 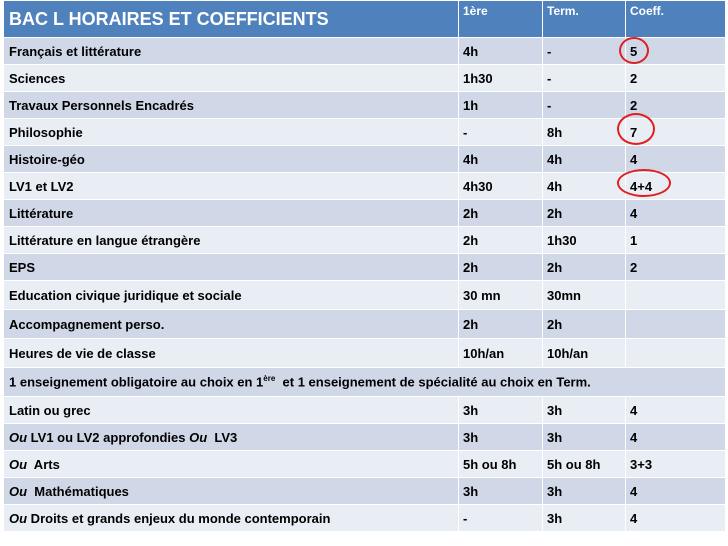 I want to click on first-year-cell: 1h30, so click(x=500, y=78).